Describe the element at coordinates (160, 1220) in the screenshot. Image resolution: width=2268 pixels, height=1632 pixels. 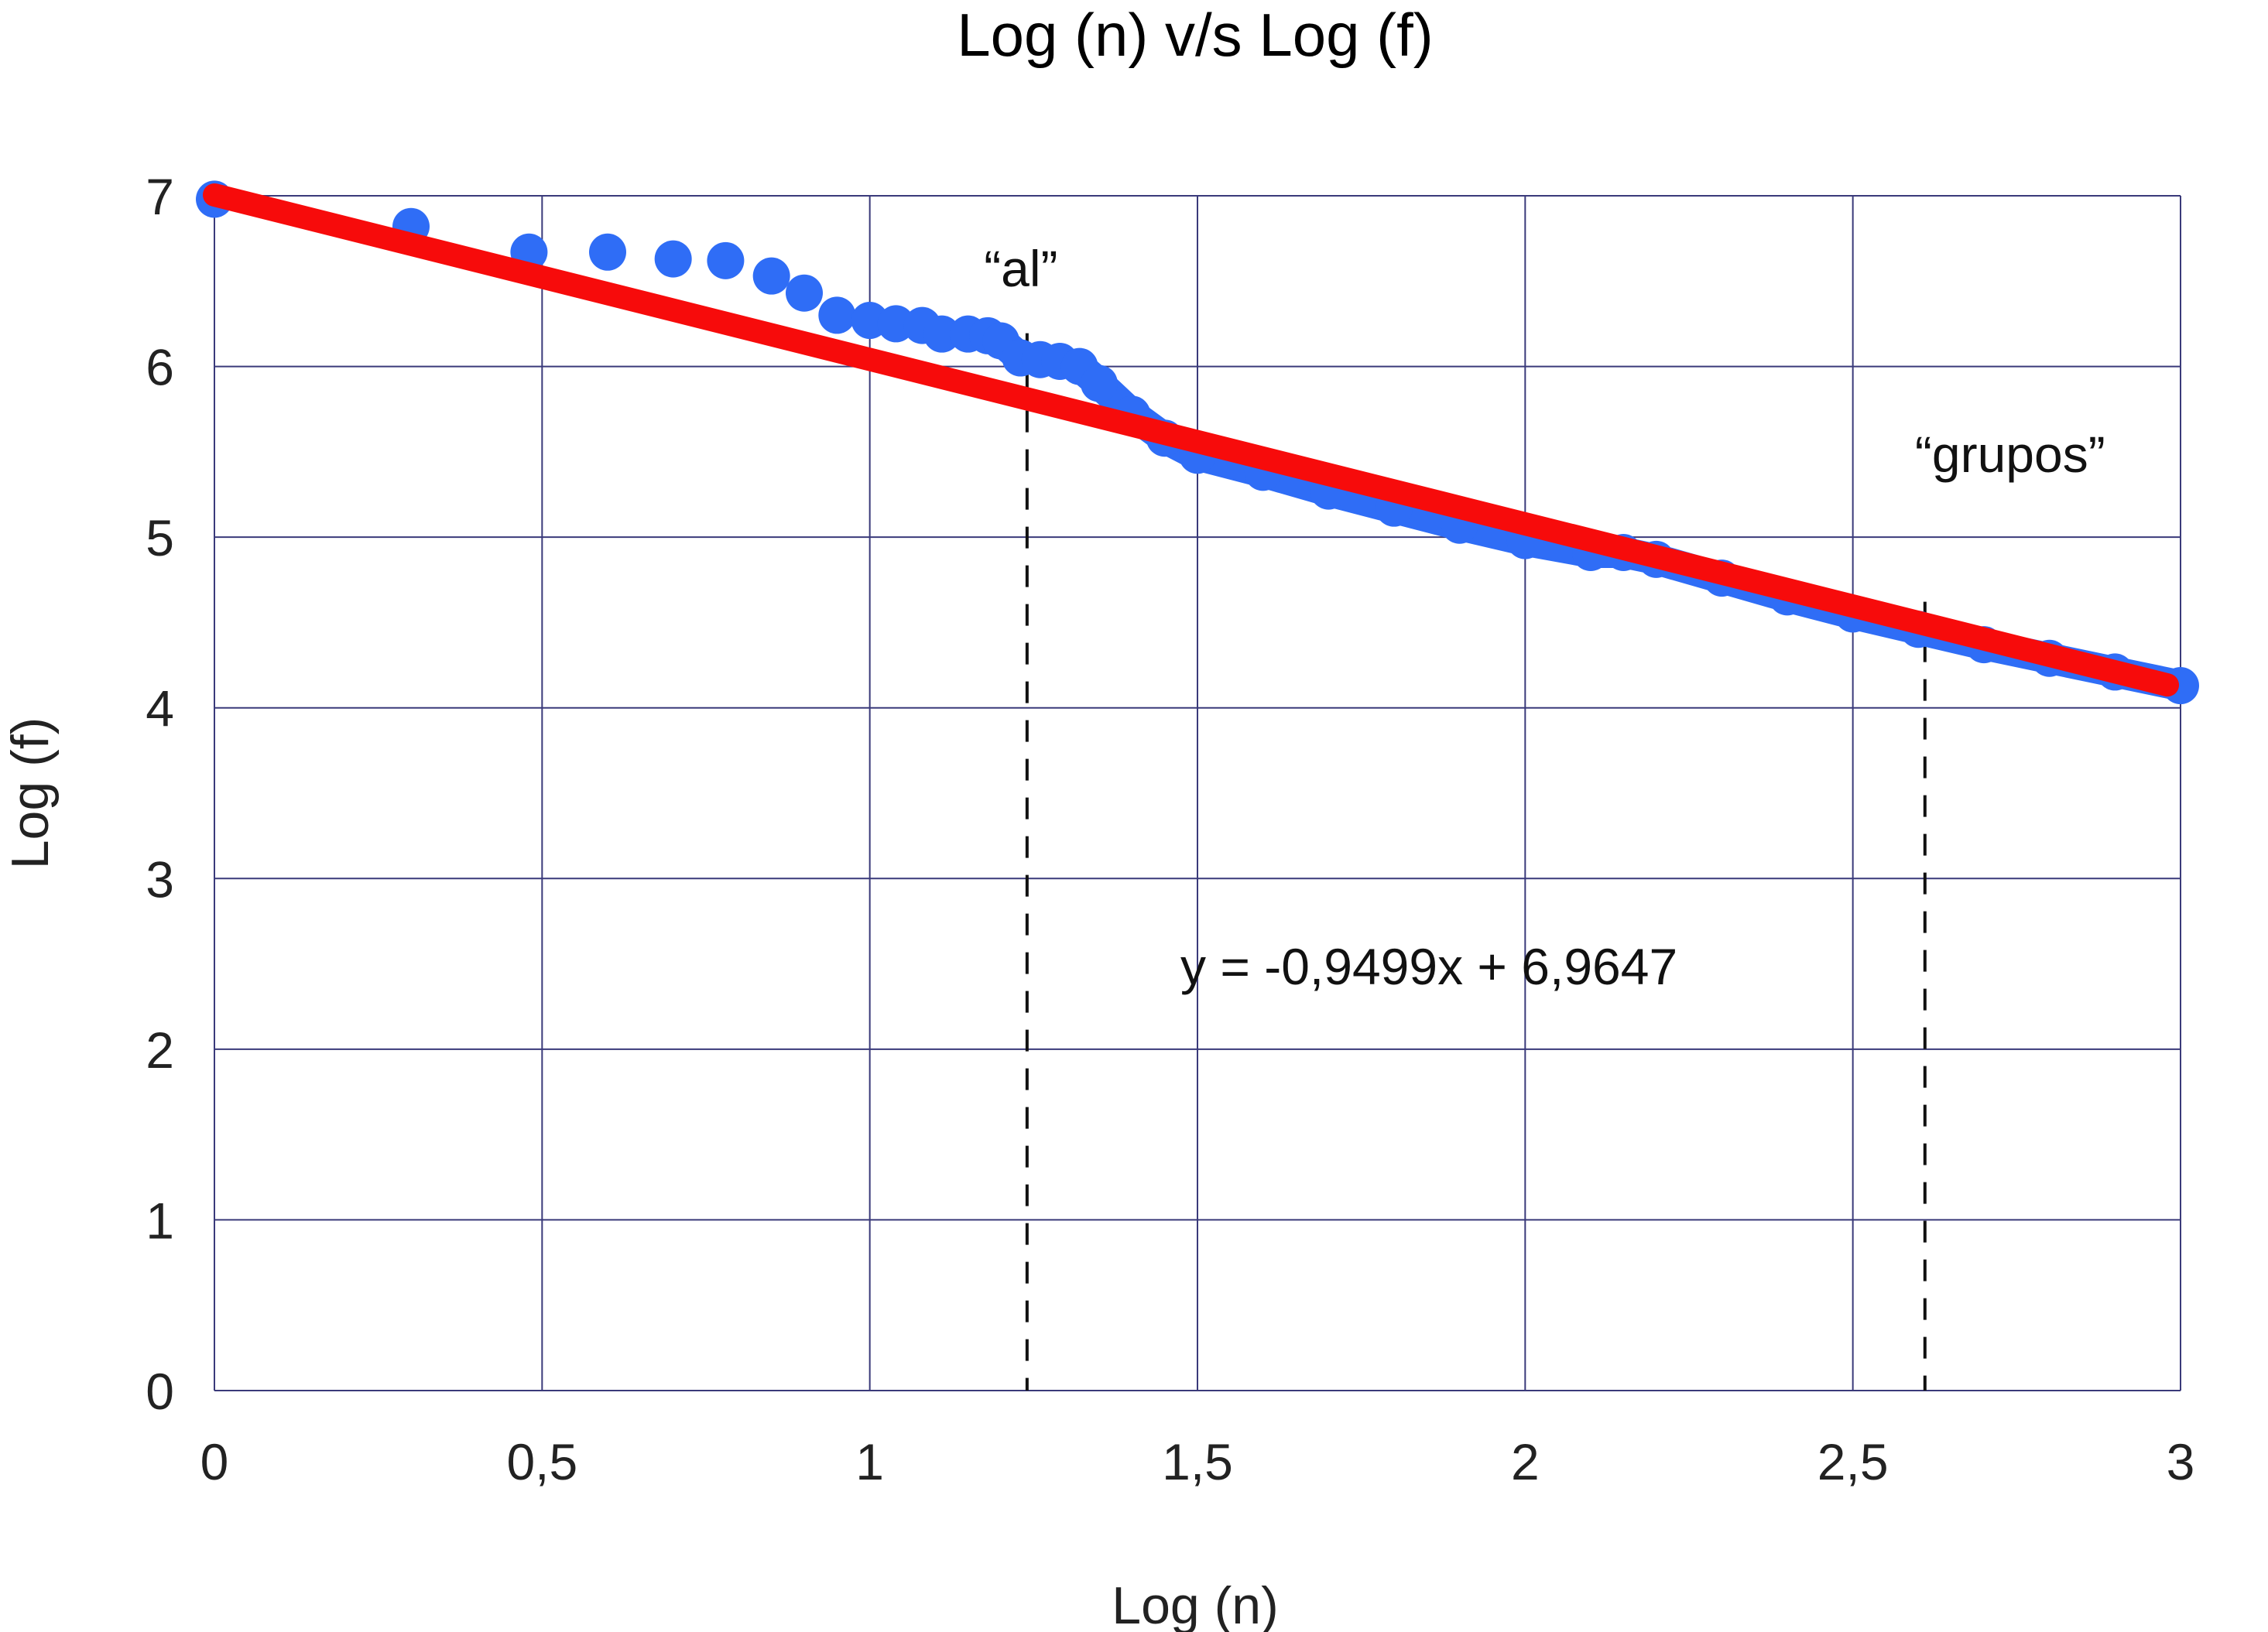
I see `y-tick-label: 1` at that location.